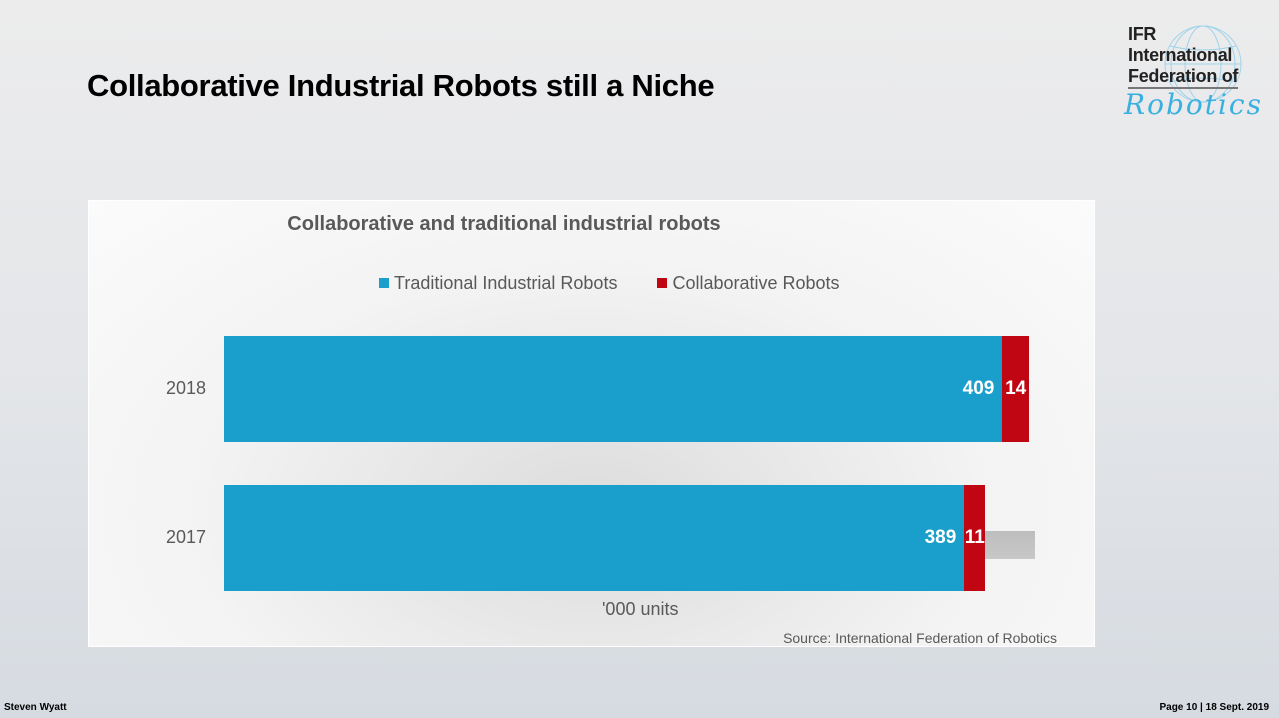  Describe the element at coordinates (186, 537) in the screenshot. I see `category-label-2017: 2017` at that location.